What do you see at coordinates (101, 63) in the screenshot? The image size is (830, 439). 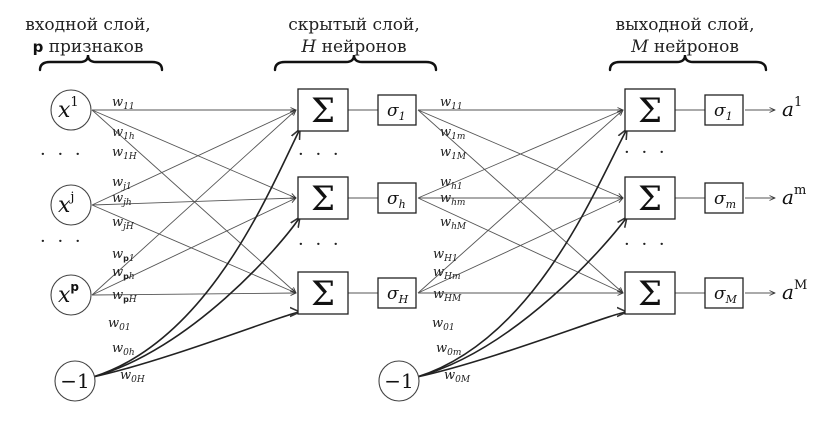 I see `input-brace` at bounding box center [101, 63].